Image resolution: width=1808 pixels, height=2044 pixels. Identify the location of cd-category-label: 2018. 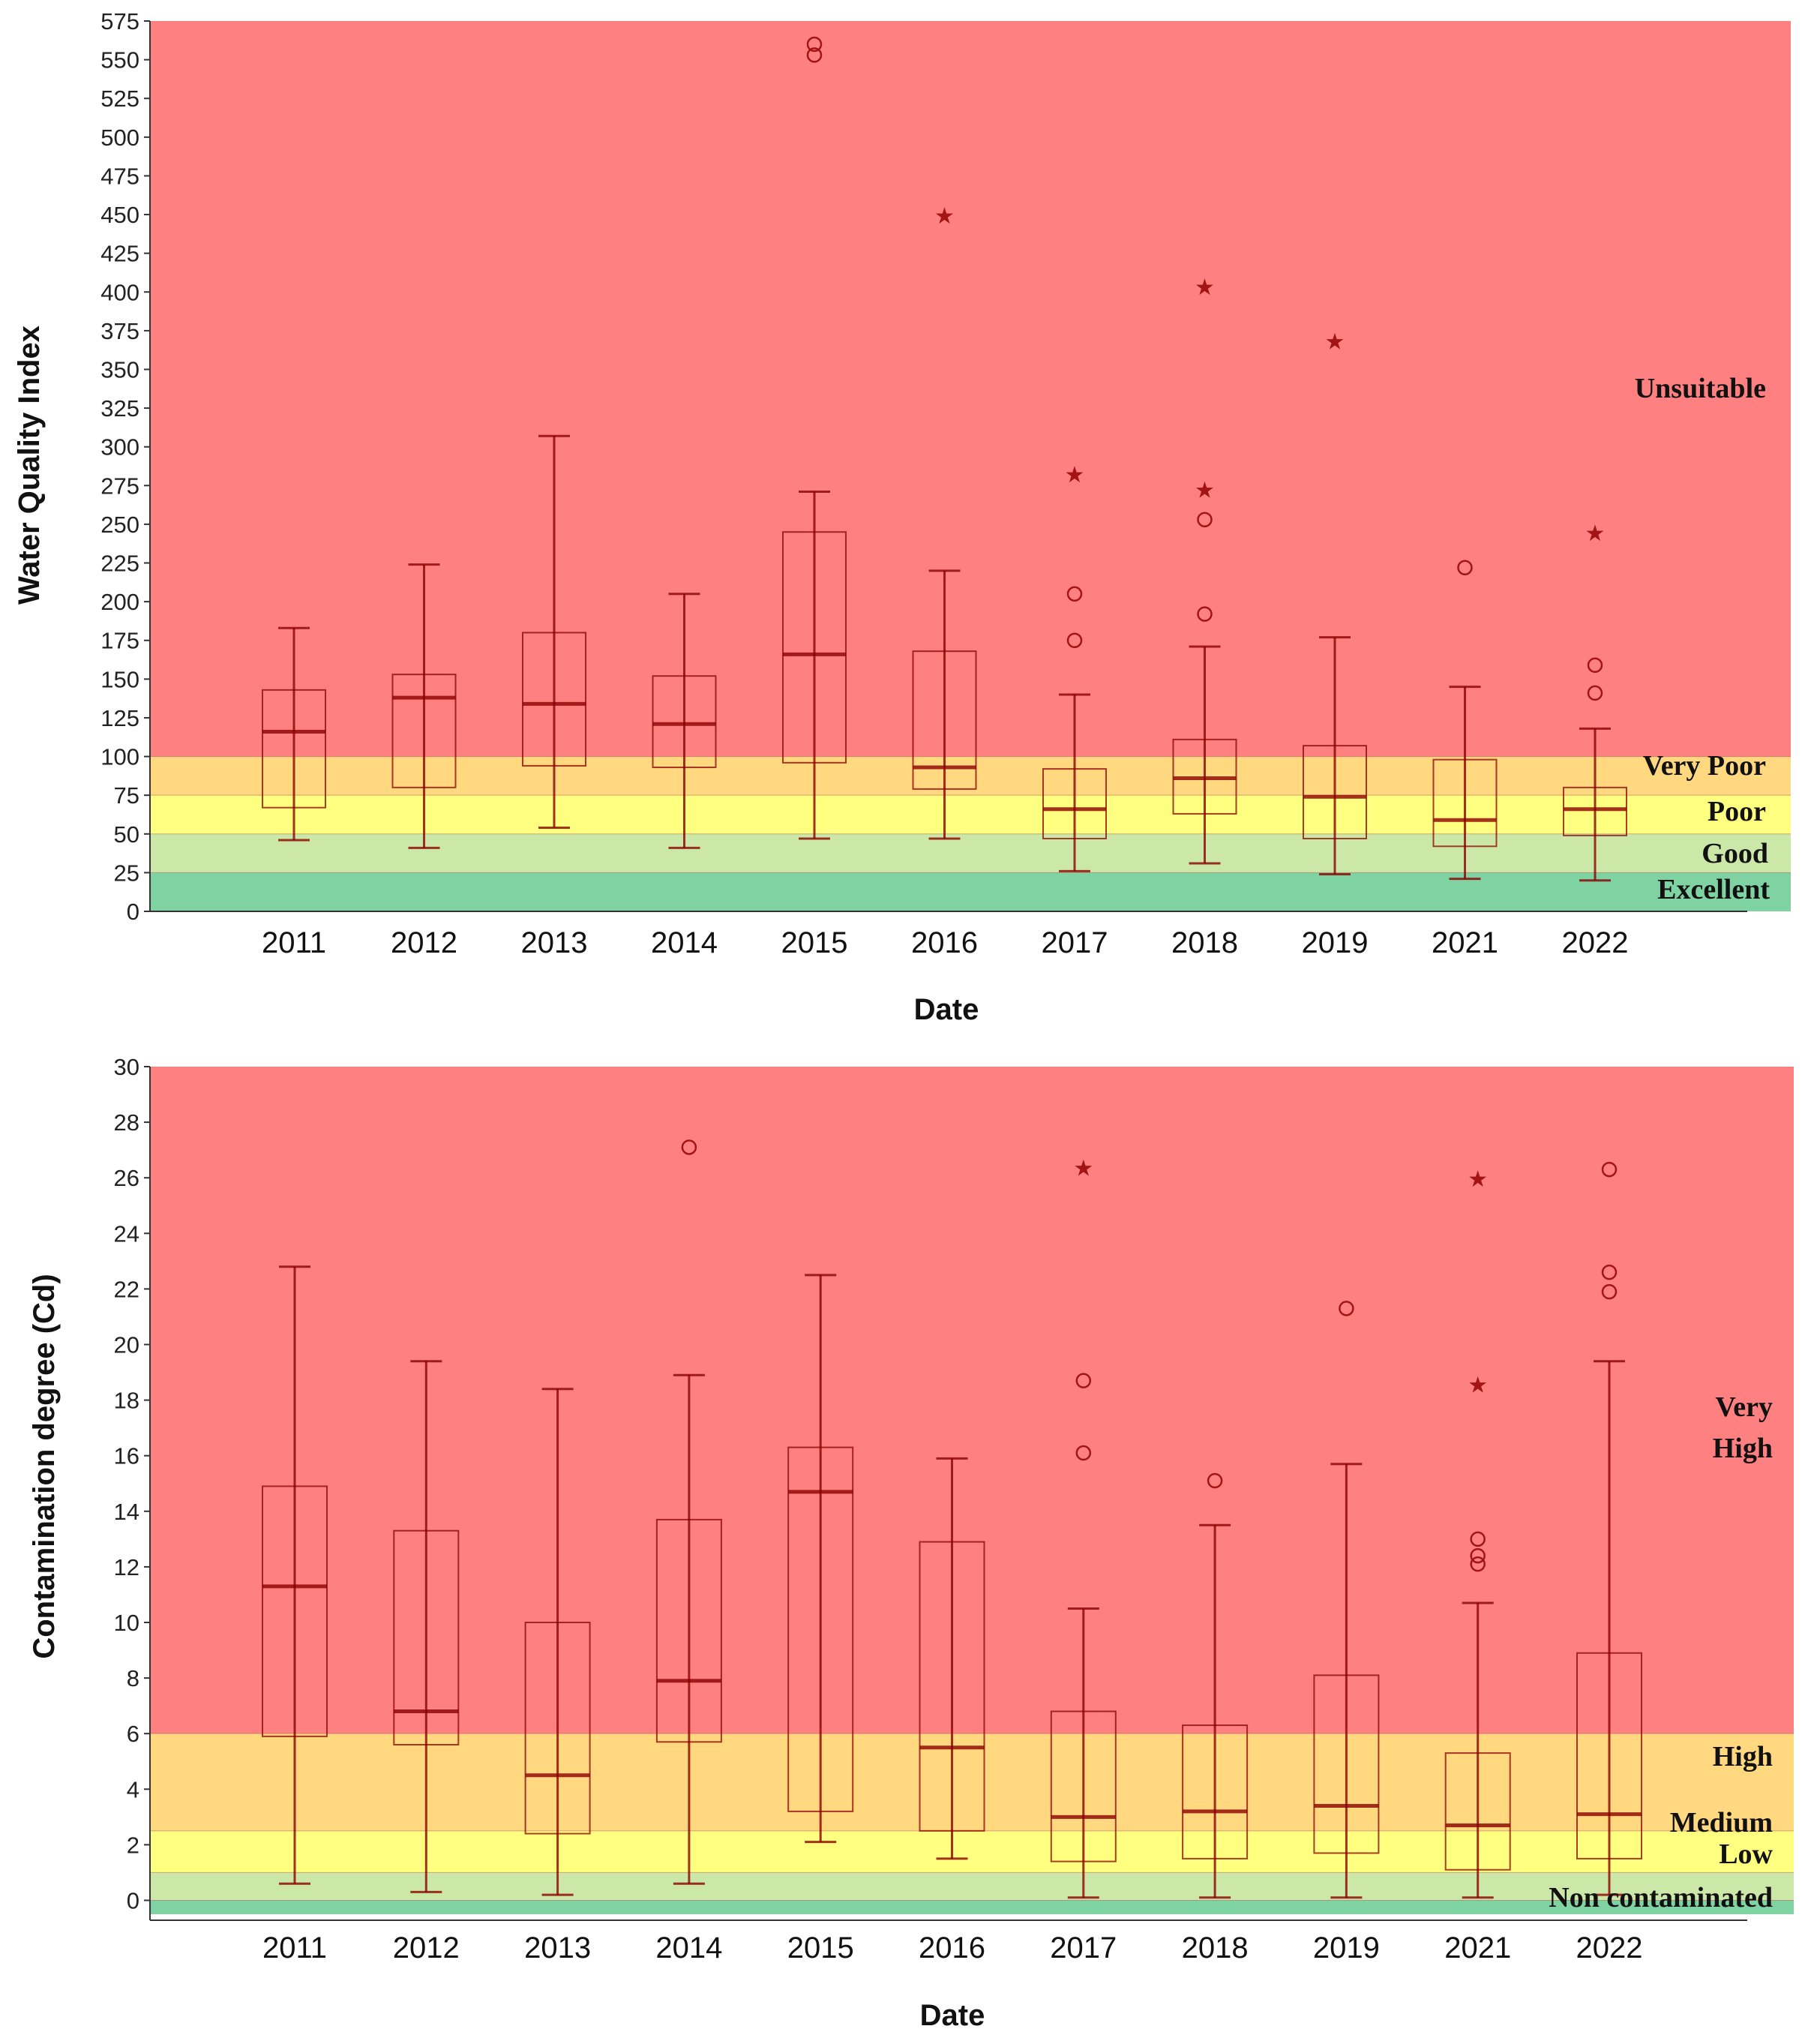
(1215, 1948).